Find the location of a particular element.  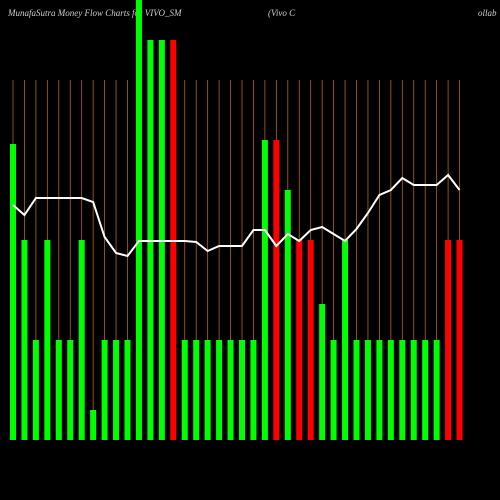

chart-subtitle-tail: ollab is located at coordinates (487, 13).